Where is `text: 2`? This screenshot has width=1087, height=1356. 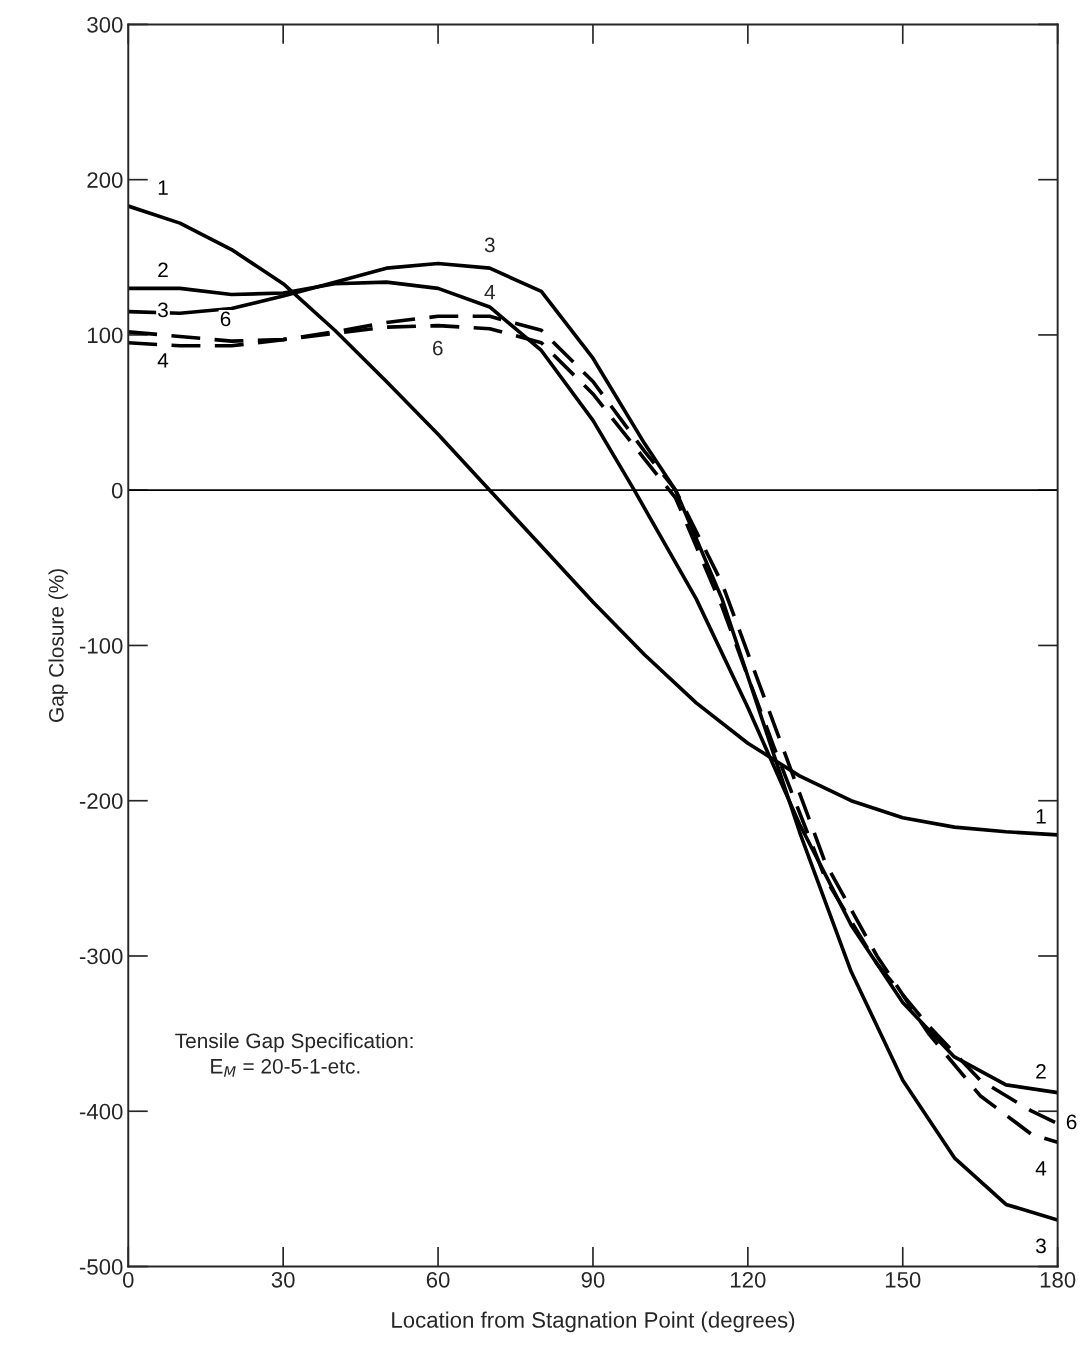
text: 2 is located at coordinates (163, 270).